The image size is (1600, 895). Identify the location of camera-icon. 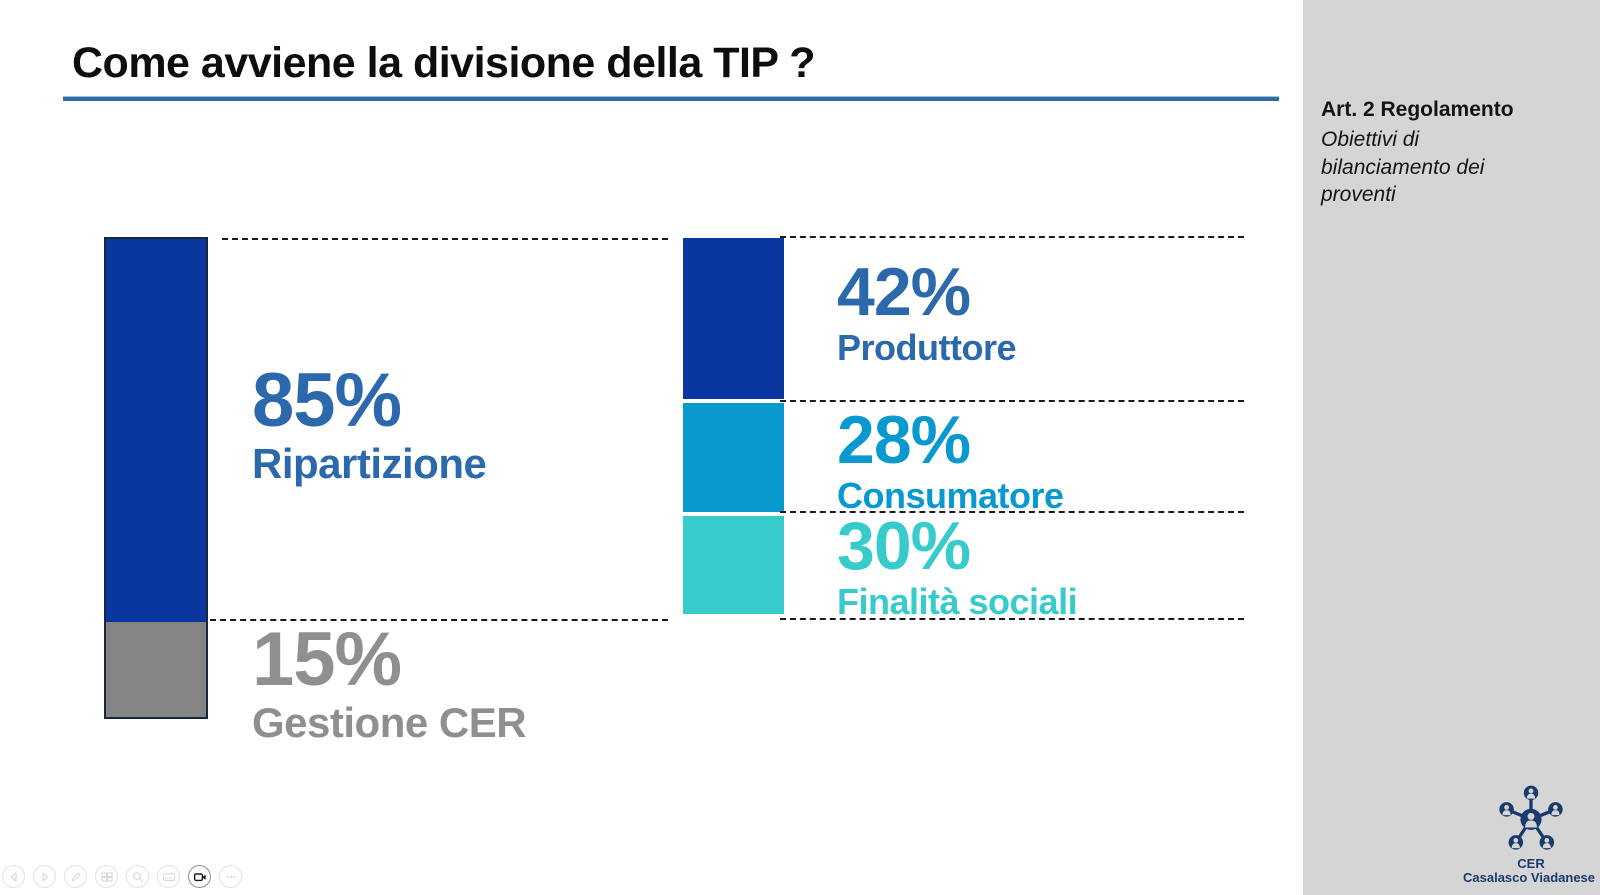
(199, 876).